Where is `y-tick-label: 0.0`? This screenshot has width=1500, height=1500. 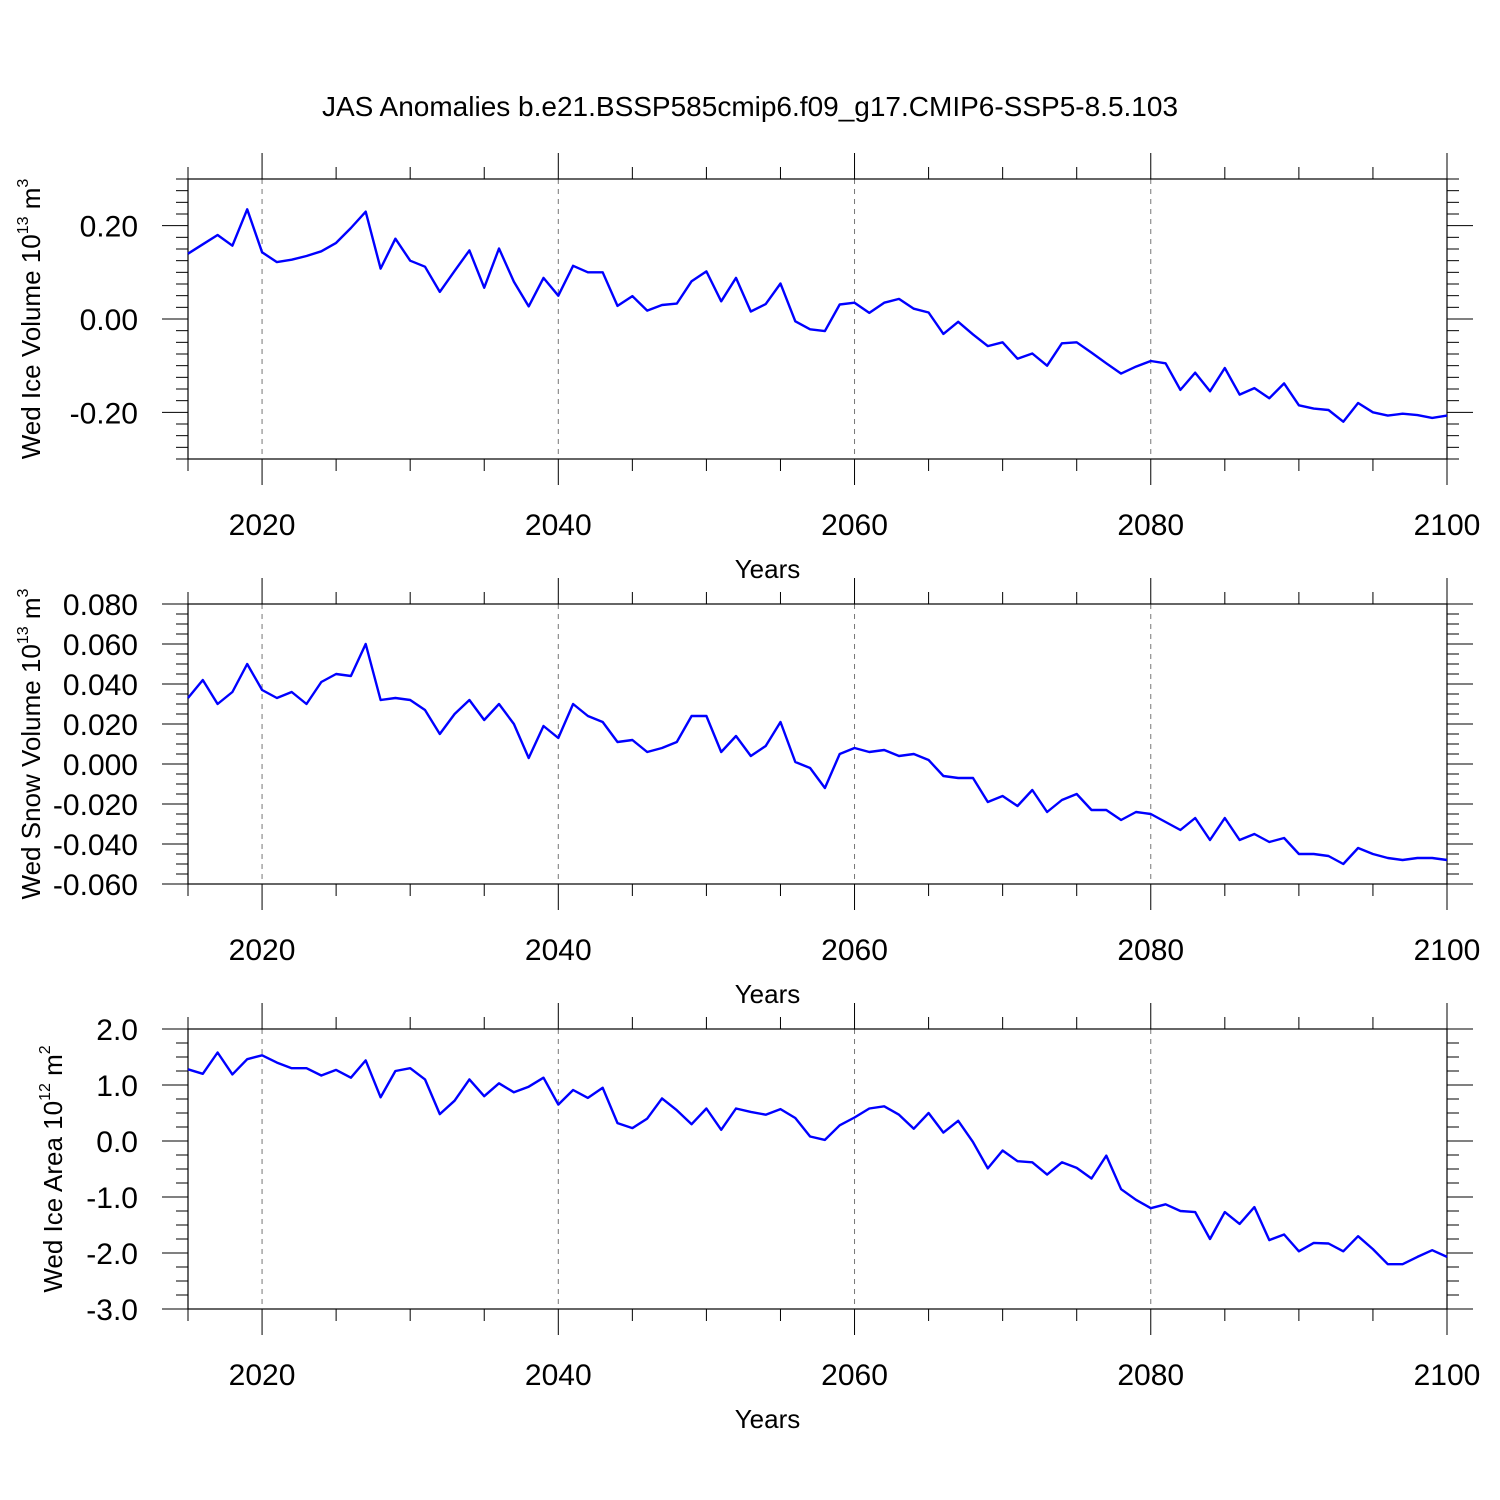 y-tick-label: 0.0 is located at coordinates (117, 1142).